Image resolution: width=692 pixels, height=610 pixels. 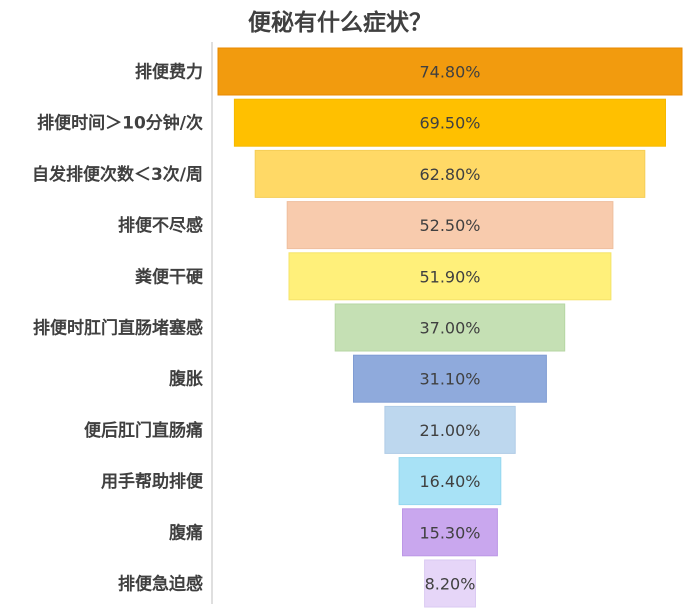 What do you see at coordinates (169, 276) in the screenshot?
I see `category-label: 粪便干硬` at bounding box center [169, 276].